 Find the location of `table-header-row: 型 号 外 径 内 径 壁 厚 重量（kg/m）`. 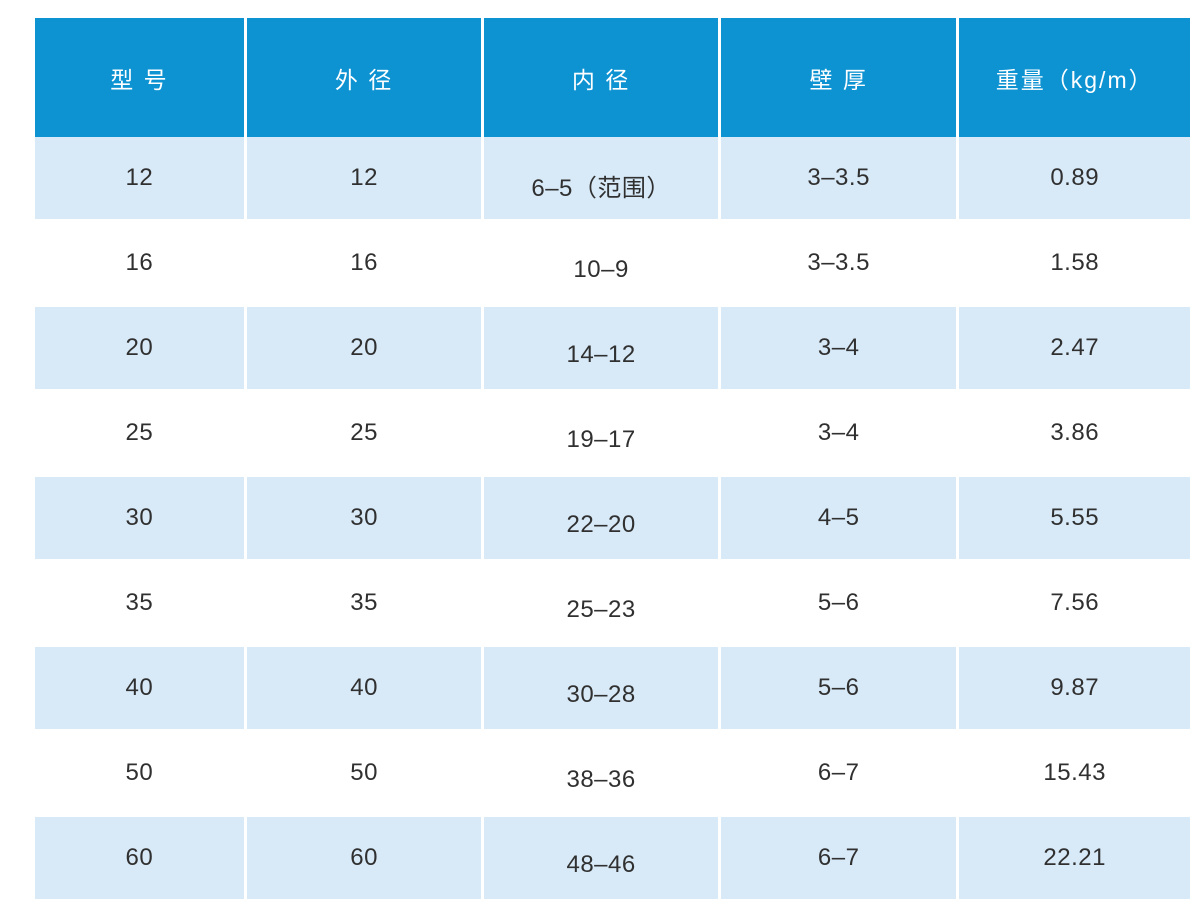

table-header-row: 型 号 外 径 内 径 壁 厚 重量（kg/m） is located at coordinates (612, 77).